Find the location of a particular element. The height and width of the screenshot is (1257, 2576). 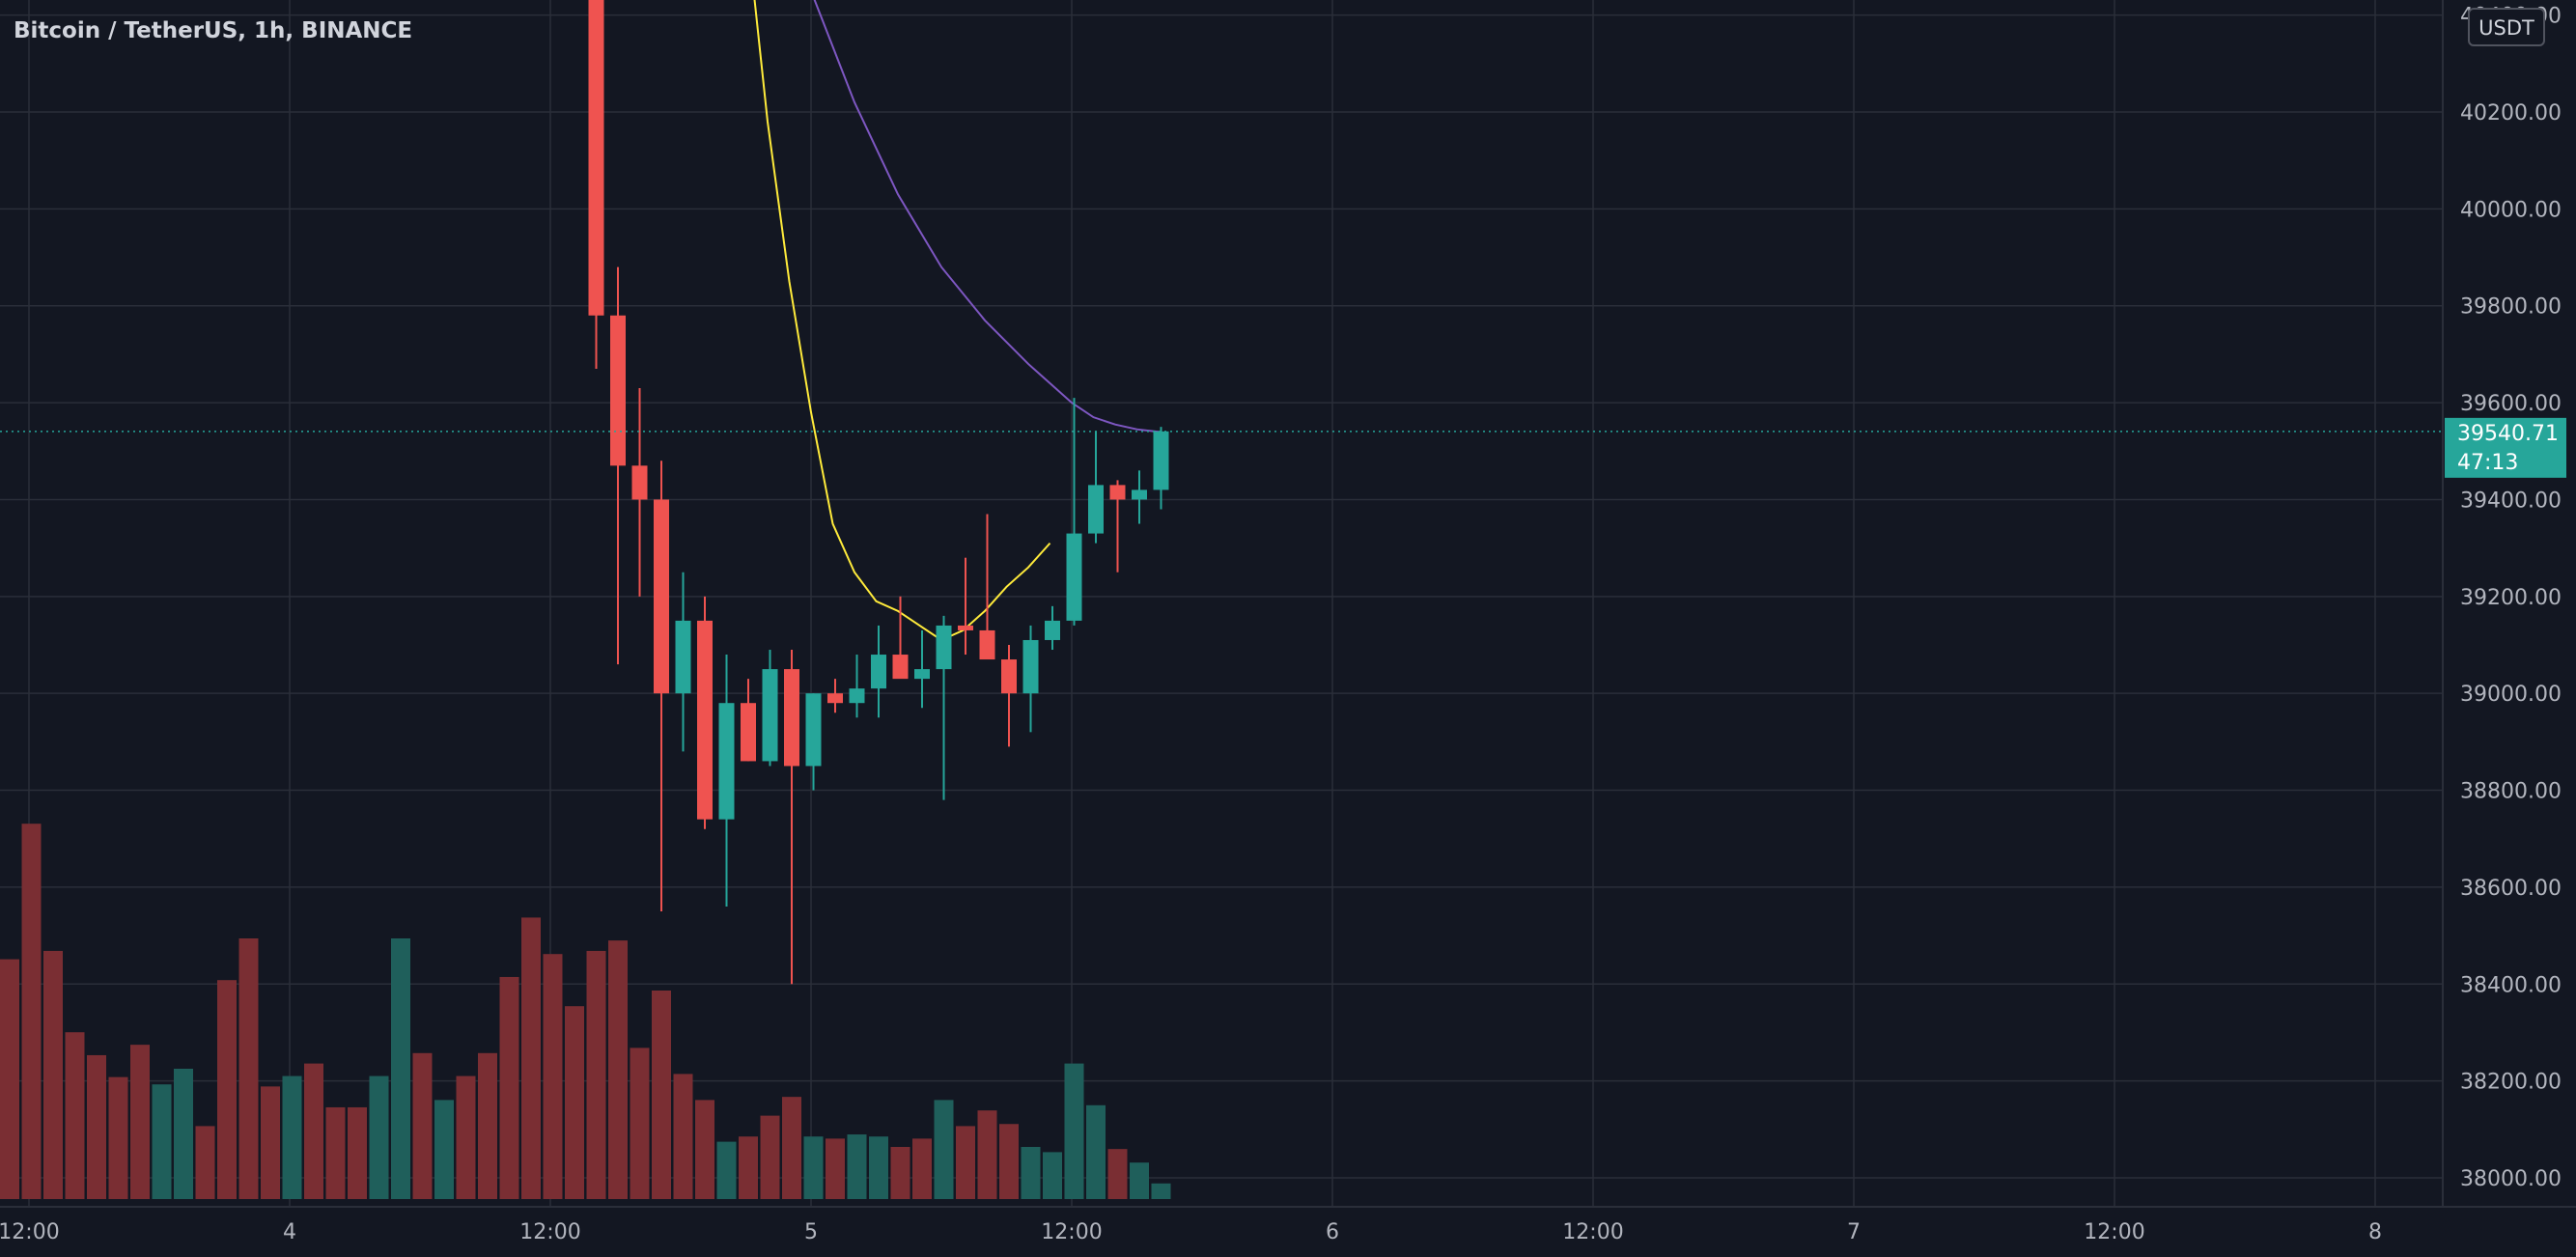

moving-averages is located at coordinates (957, 321).